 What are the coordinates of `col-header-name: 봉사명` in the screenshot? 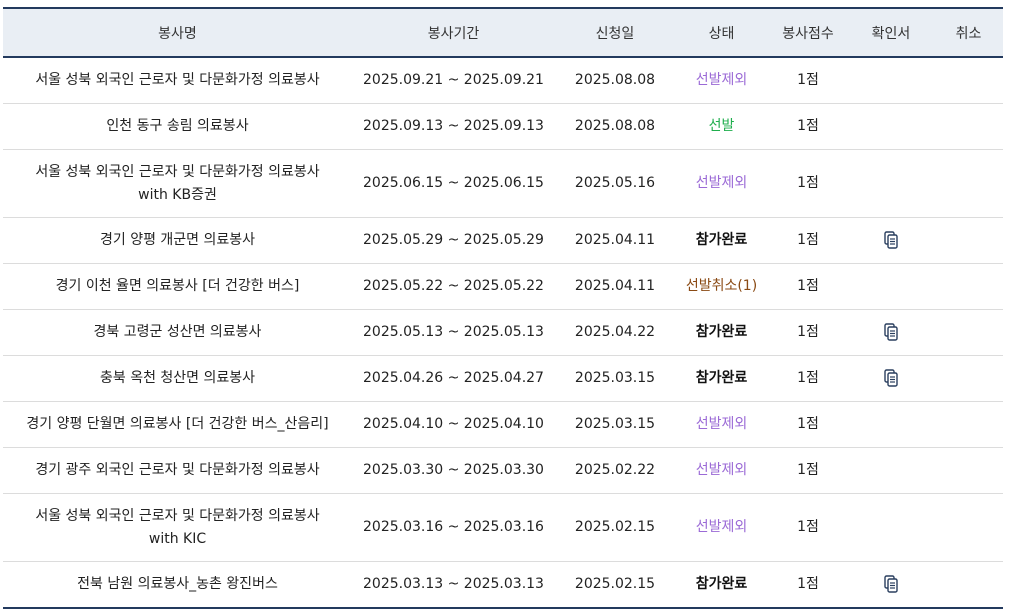 It's located at (177, 32).